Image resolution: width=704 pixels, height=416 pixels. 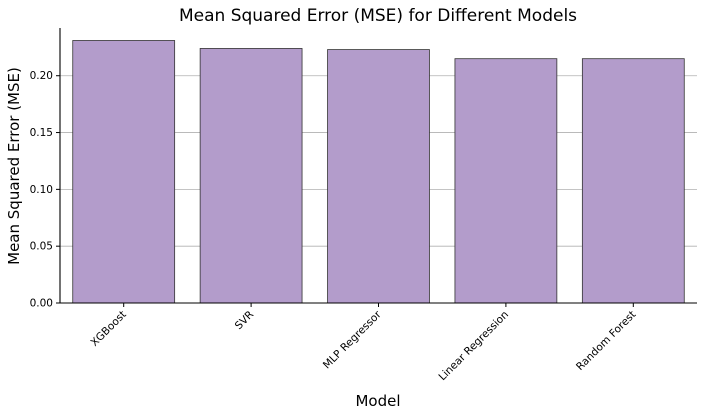 What do you see at coordinates (251, 176) in the screenshot?
I see `bar-svr` at bounding box center [251, 176].